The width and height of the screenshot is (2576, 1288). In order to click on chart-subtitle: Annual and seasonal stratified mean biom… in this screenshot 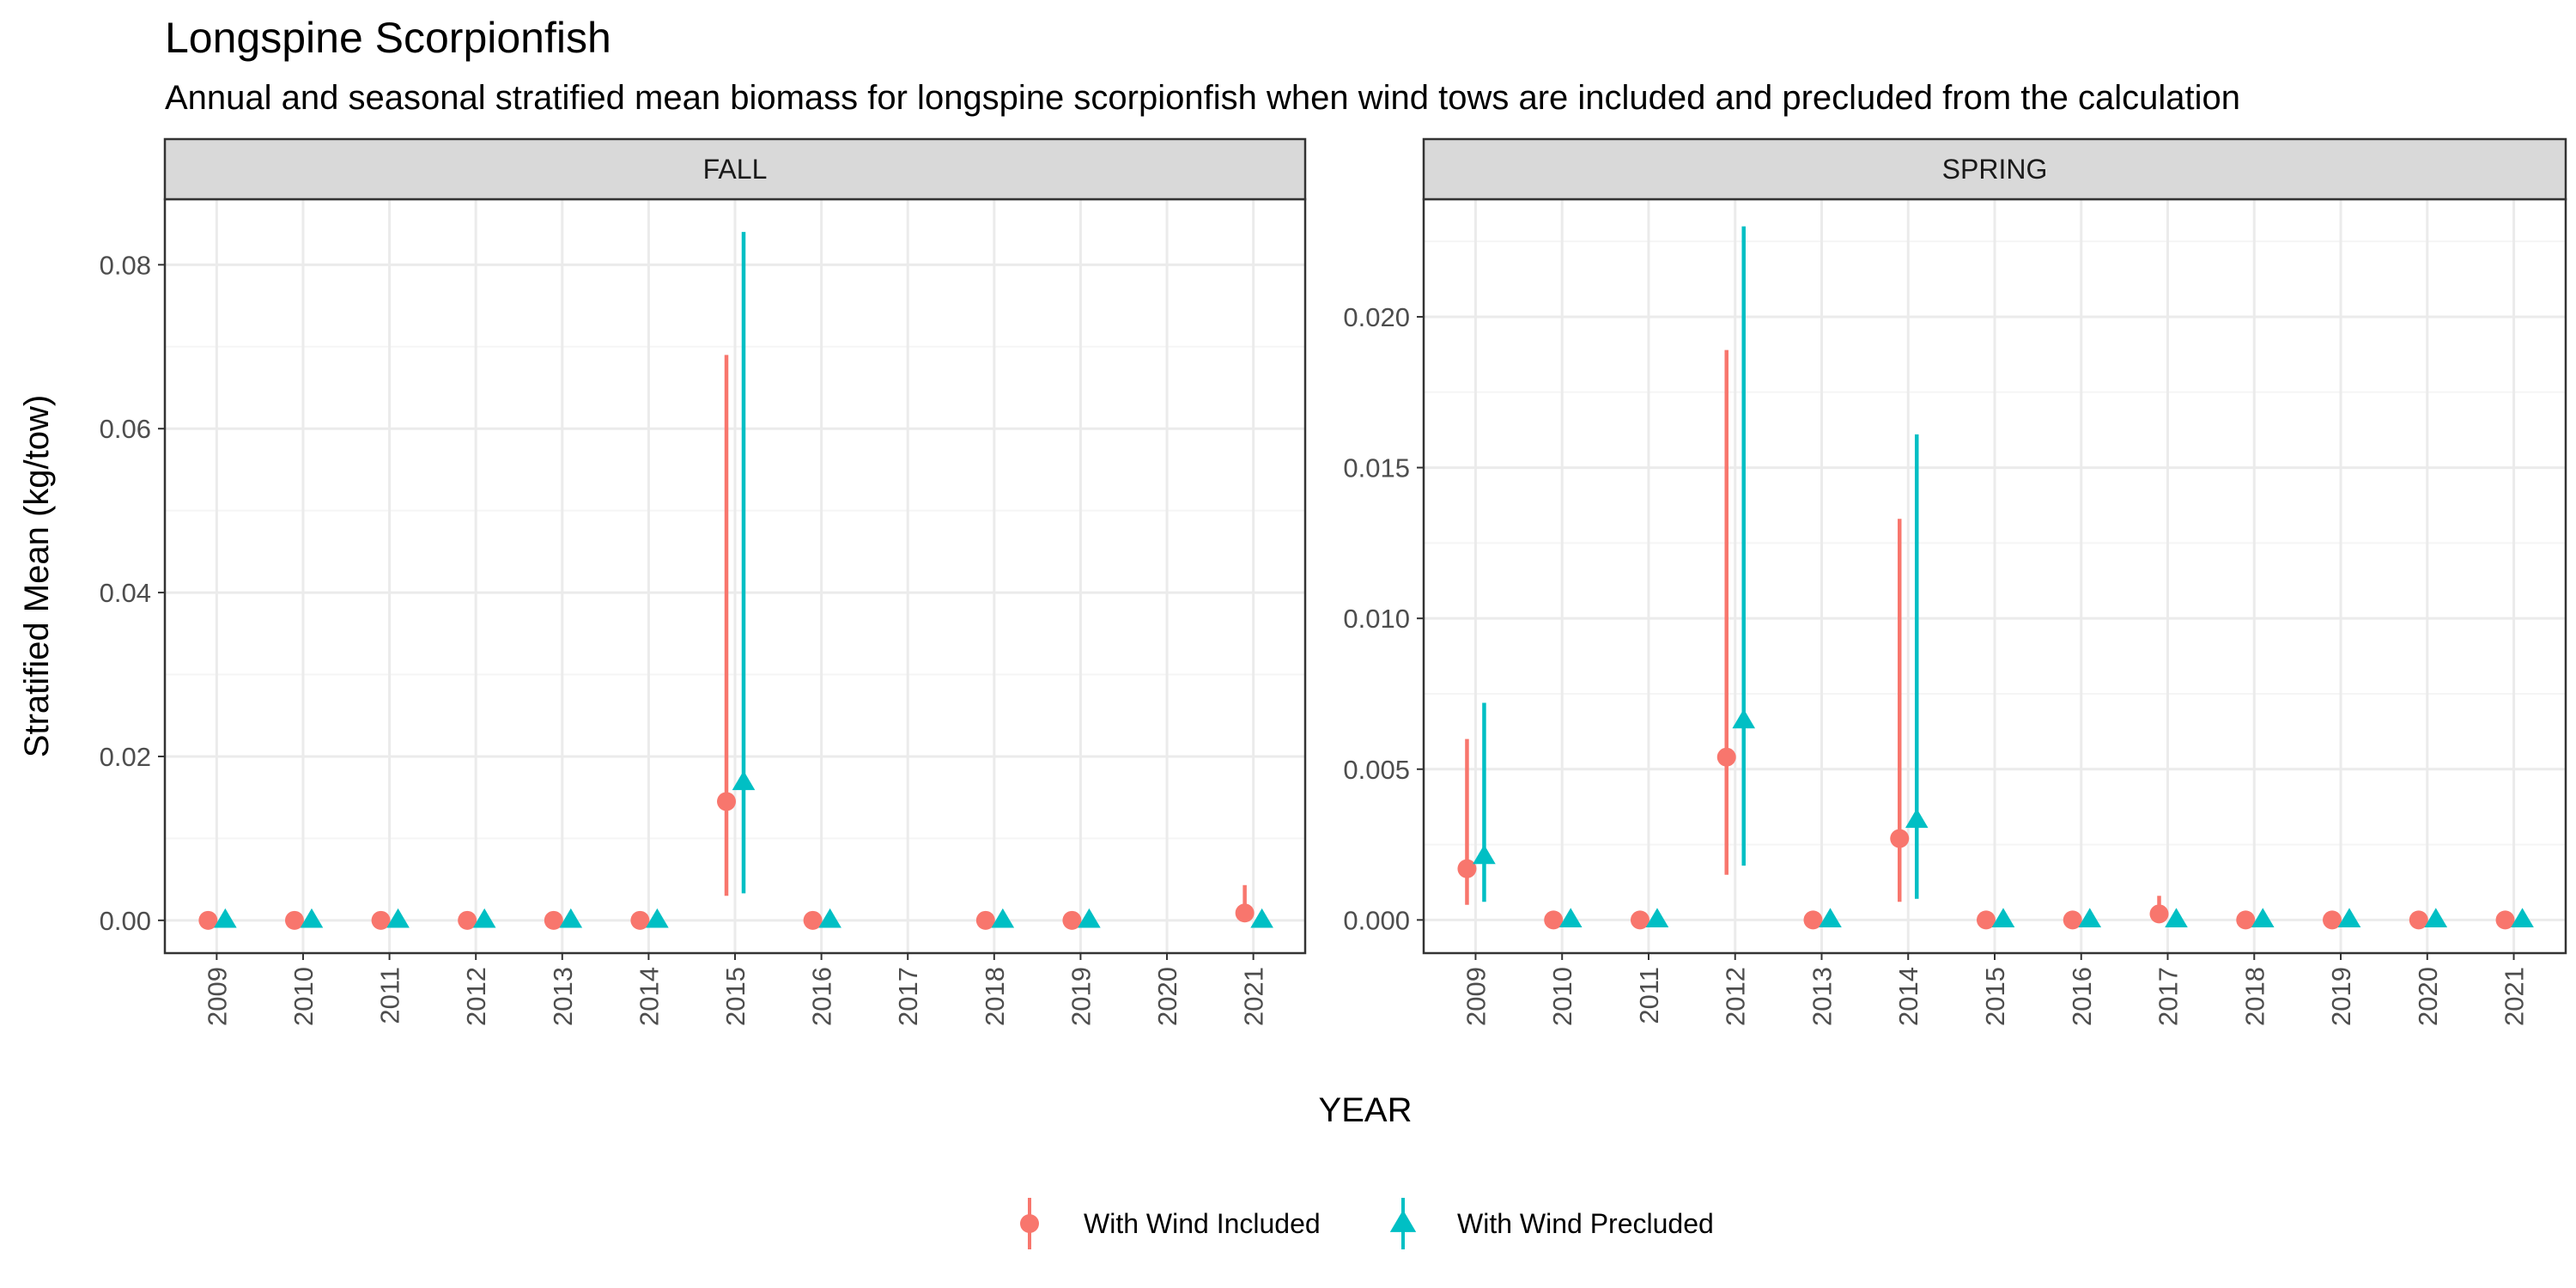, I will do `click(1202, 98)`.